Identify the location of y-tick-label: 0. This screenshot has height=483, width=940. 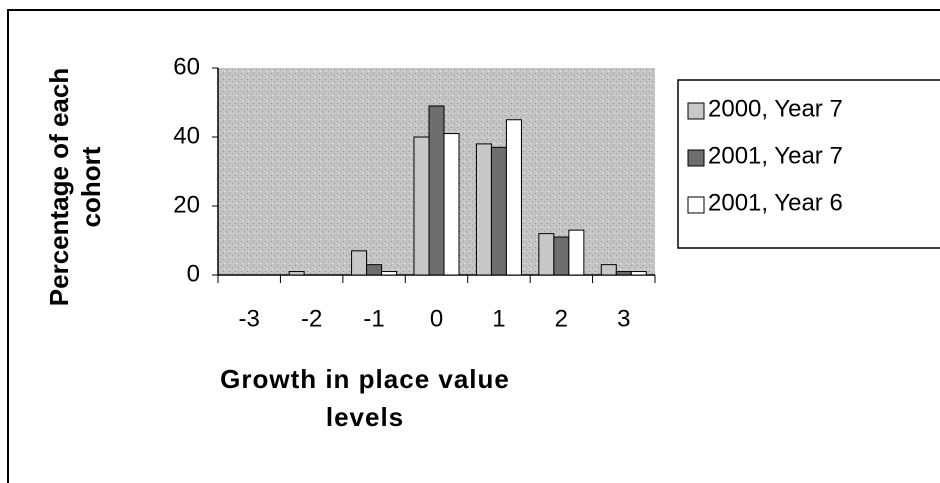
(193, 273).